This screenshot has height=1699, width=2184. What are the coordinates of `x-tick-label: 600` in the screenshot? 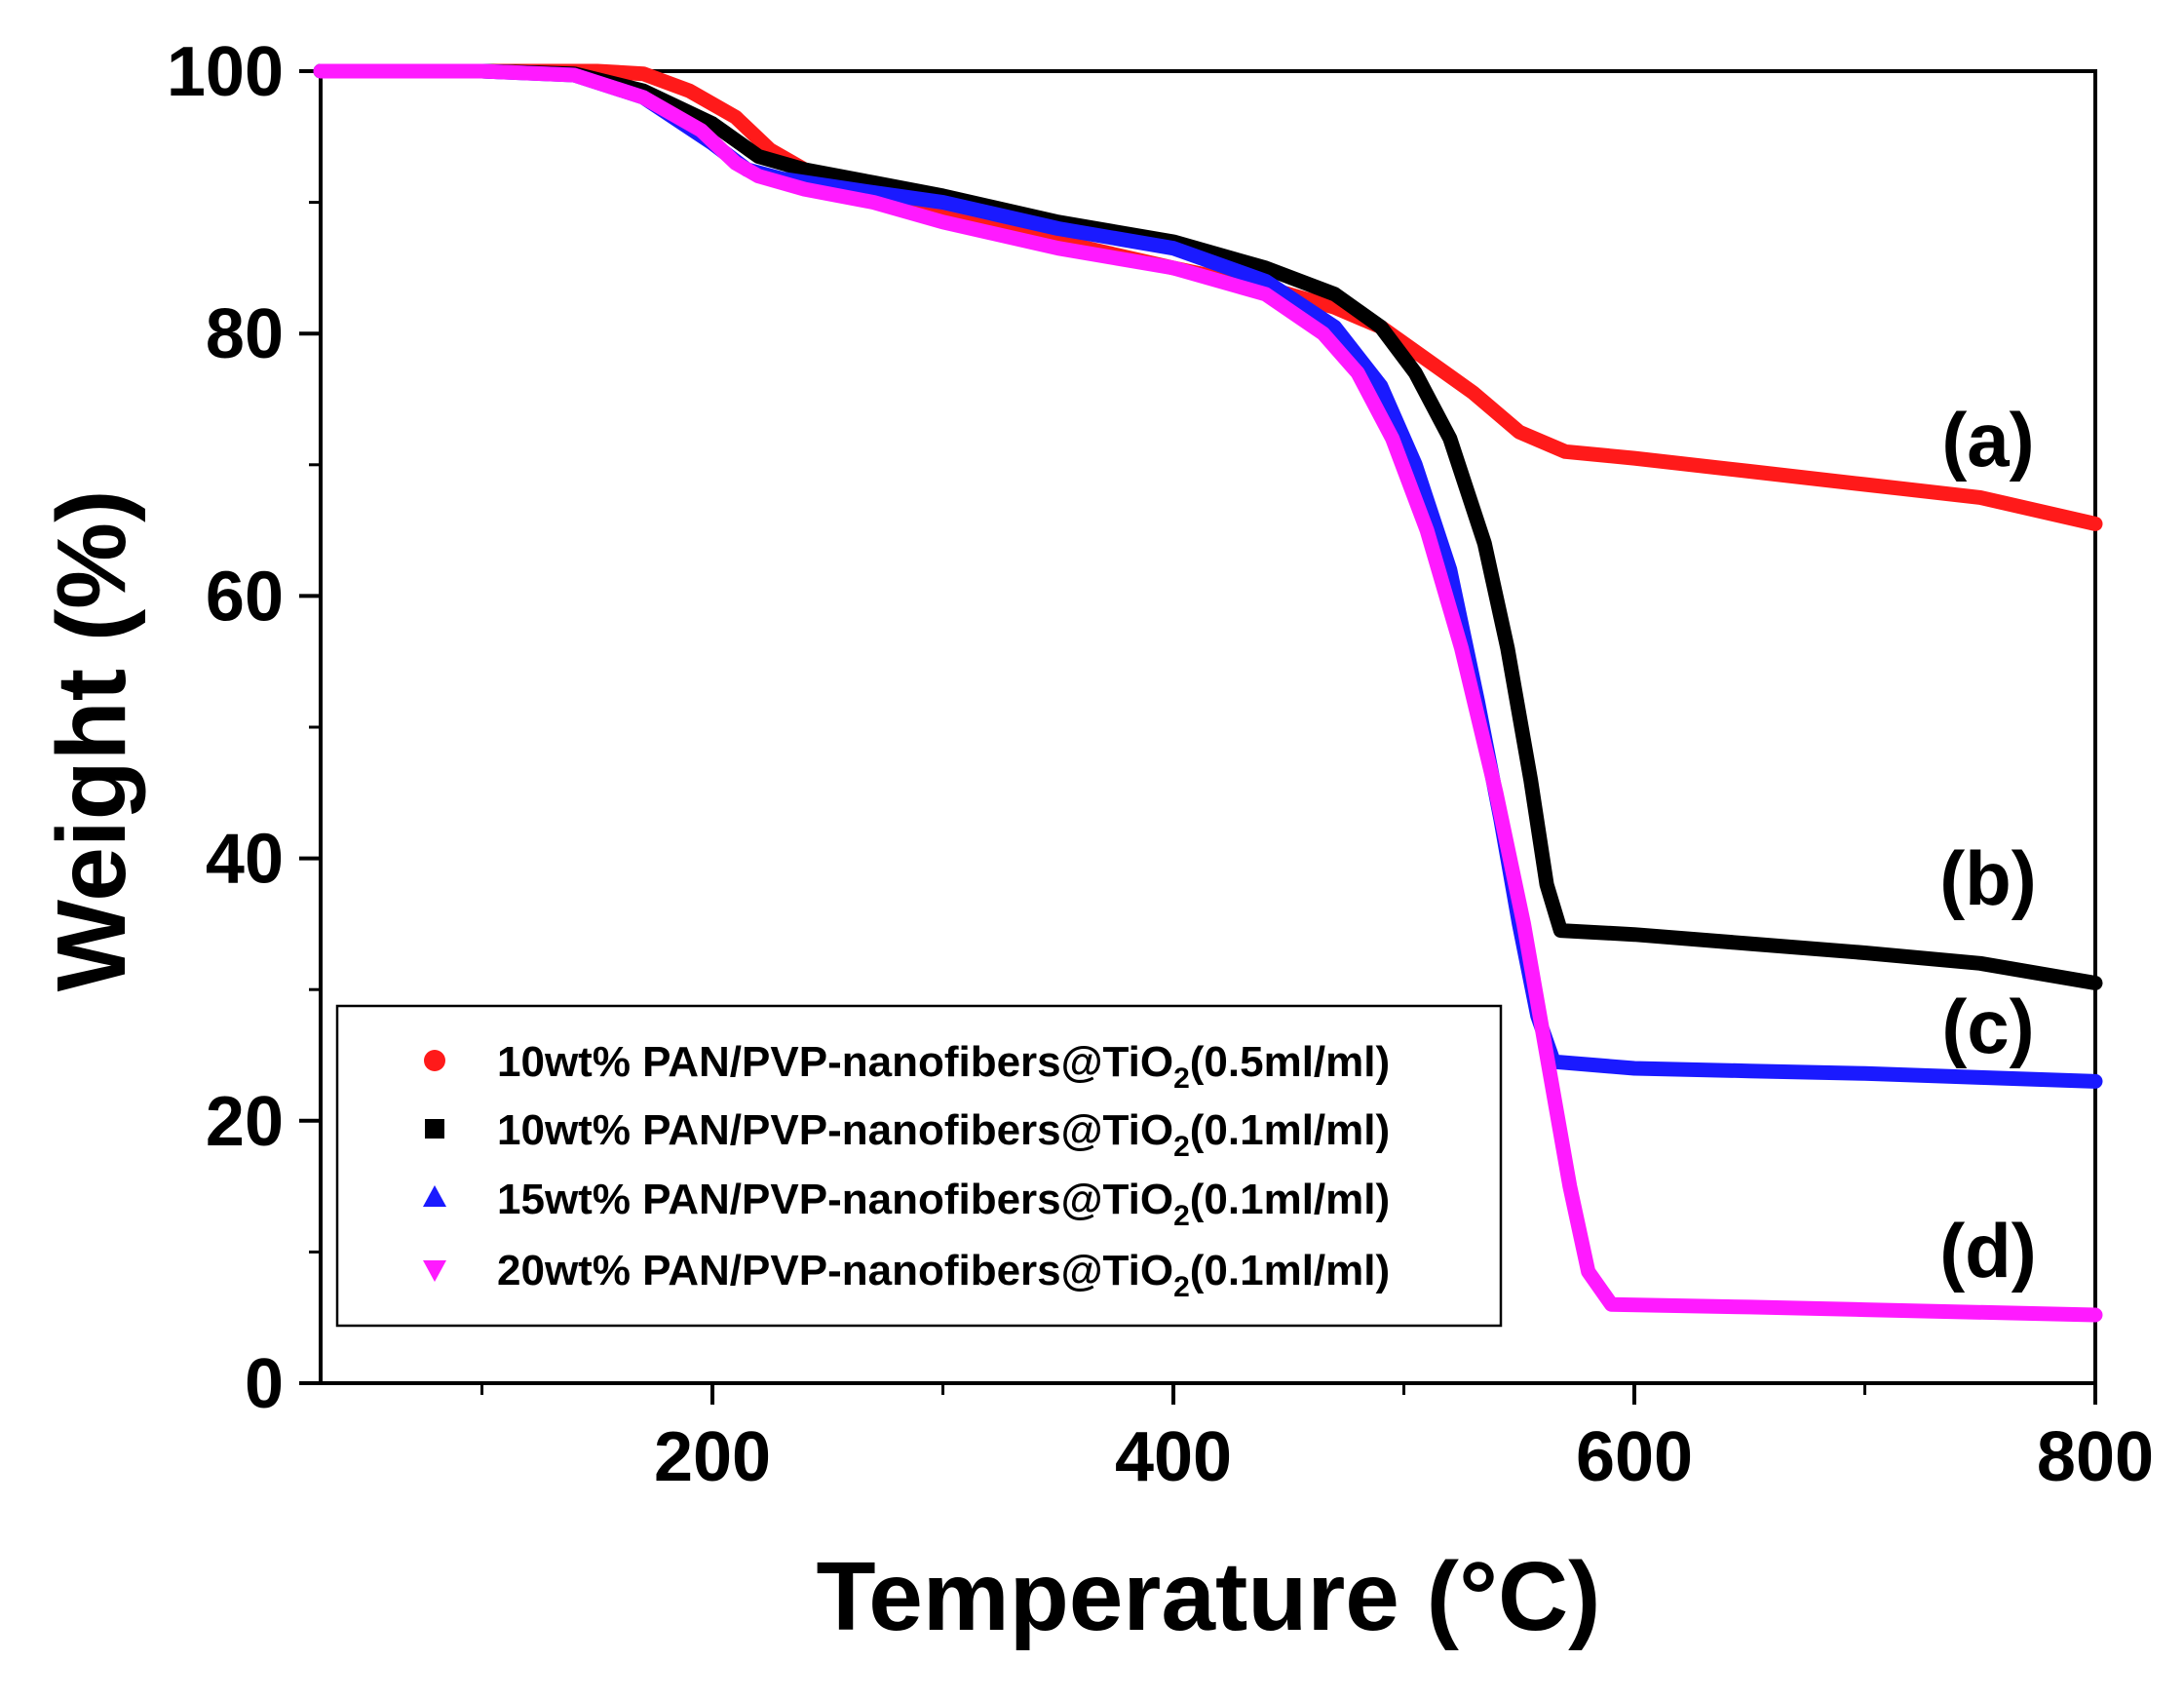 It's located at (1634, 1457).